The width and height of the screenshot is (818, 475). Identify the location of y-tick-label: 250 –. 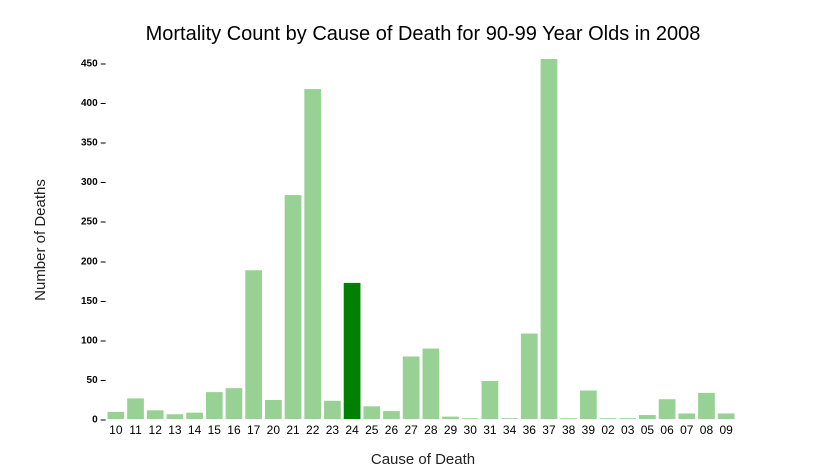
(93, 222).